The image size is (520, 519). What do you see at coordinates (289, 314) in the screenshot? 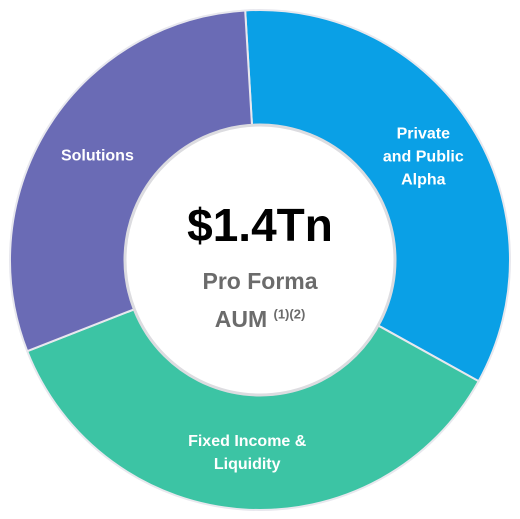
I see `footnote: (1)(2)` at bounding box center [289, 314].